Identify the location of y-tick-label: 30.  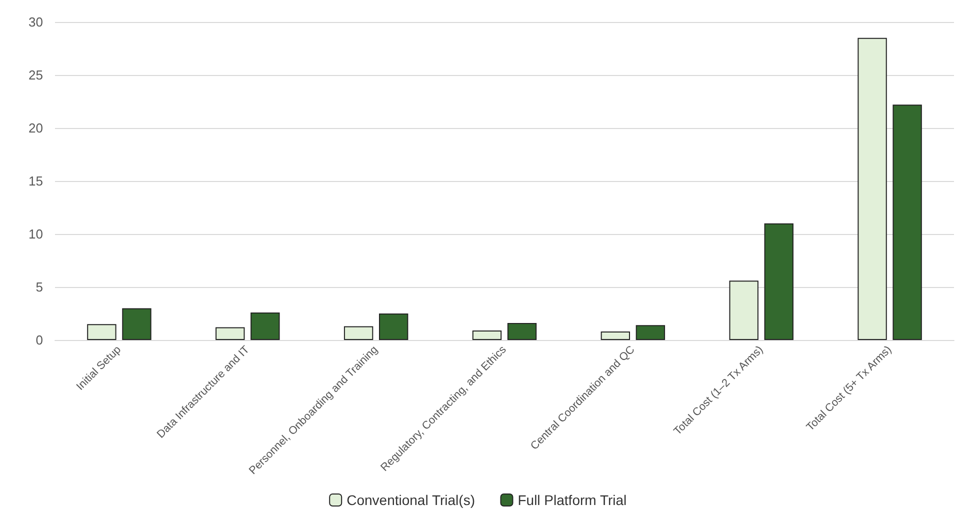
(35, 22).